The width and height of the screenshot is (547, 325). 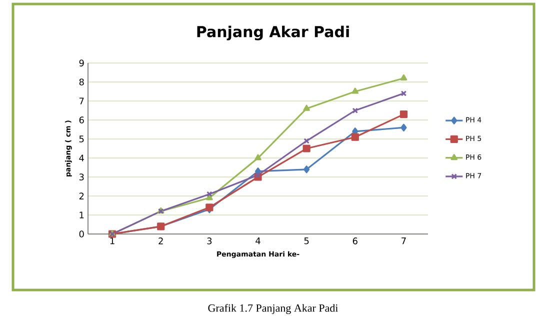 What do you see at coordinates (209, 241) in the screenshot?
I see `x-tick-label: 3` at bounding box center [209, 241].